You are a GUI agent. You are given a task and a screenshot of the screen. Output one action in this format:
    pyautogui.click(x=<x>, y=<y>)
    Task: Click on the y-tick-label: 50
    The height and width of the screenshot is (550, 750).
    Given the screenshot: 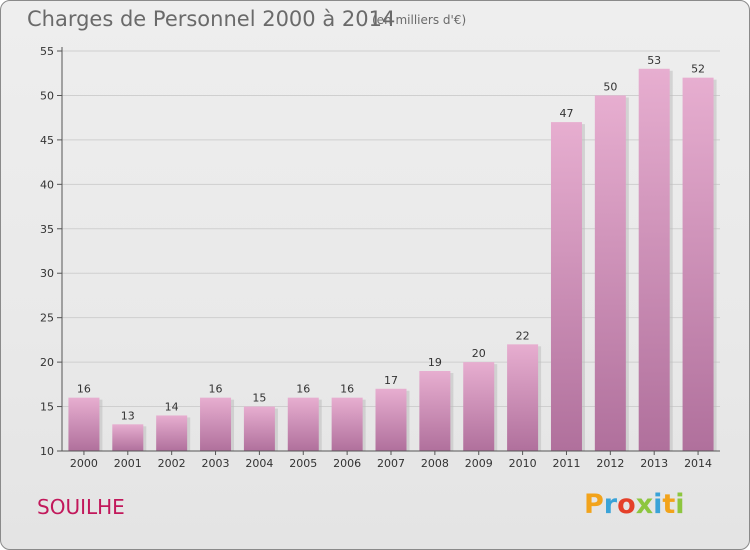 What is the action you would take?
    pyautogui.click(x=47, y=95)
    